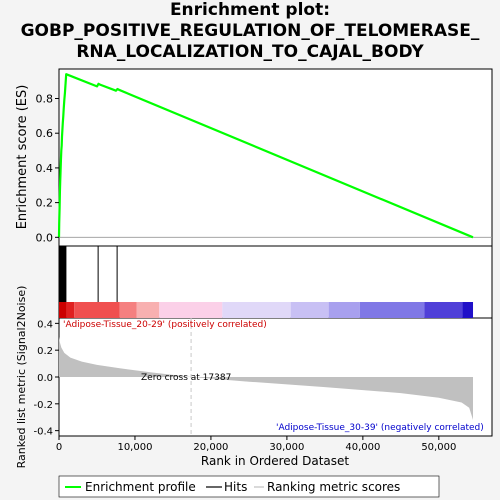 This screenshot has width=500, height=500. I want to click on metric-y-axis-label: Ranked list metric (Signal2Noise), so click(21, 377).